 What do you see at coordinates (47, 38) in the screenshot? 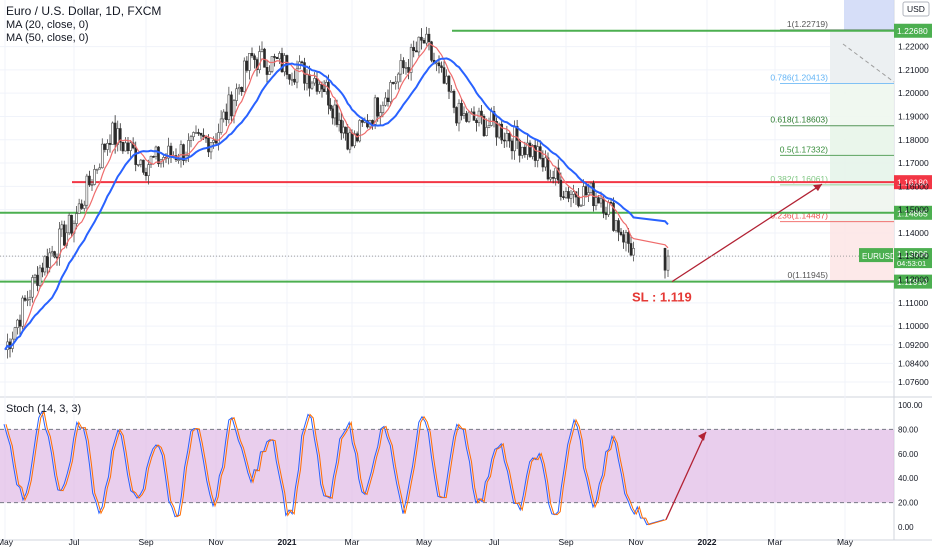
I see `ma50-legend: MA (50, close, 0)` at bounding box center [47, 38].